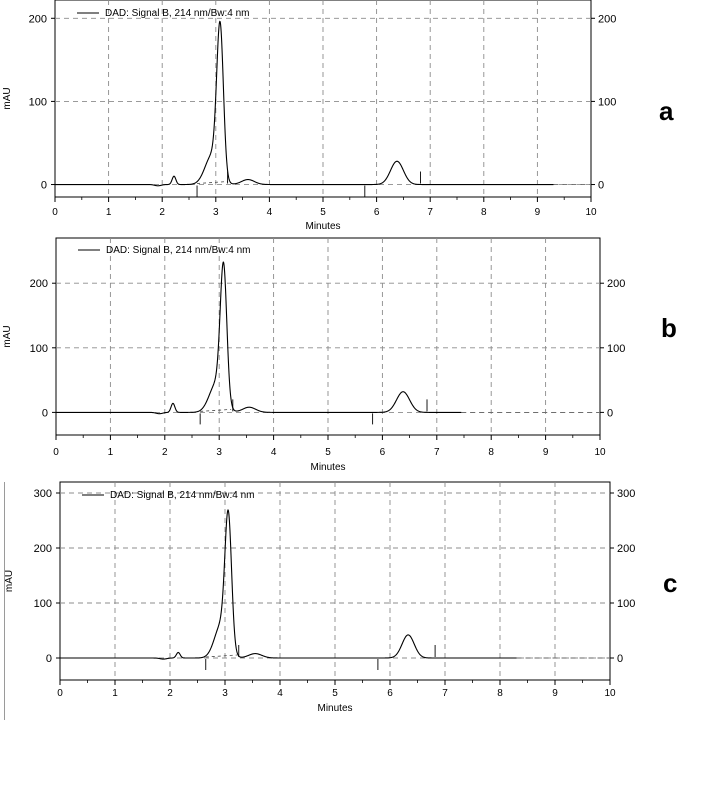 The height and width of the screenshot is (794, 711). What do you see at coordinates (4, 601) in the screenshot?
I see `left-edge-rule` at bounding box center [4, 601].